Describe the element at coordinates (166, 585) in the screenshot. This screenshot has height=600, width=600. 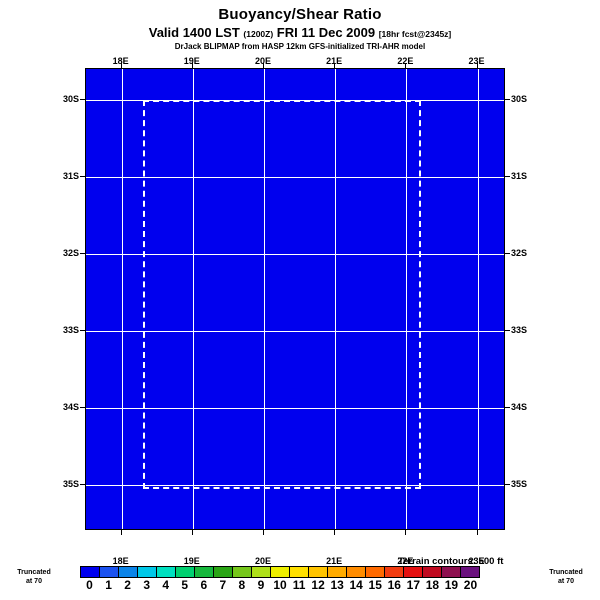
I see `color-scale-tick-4: 4` at that location.